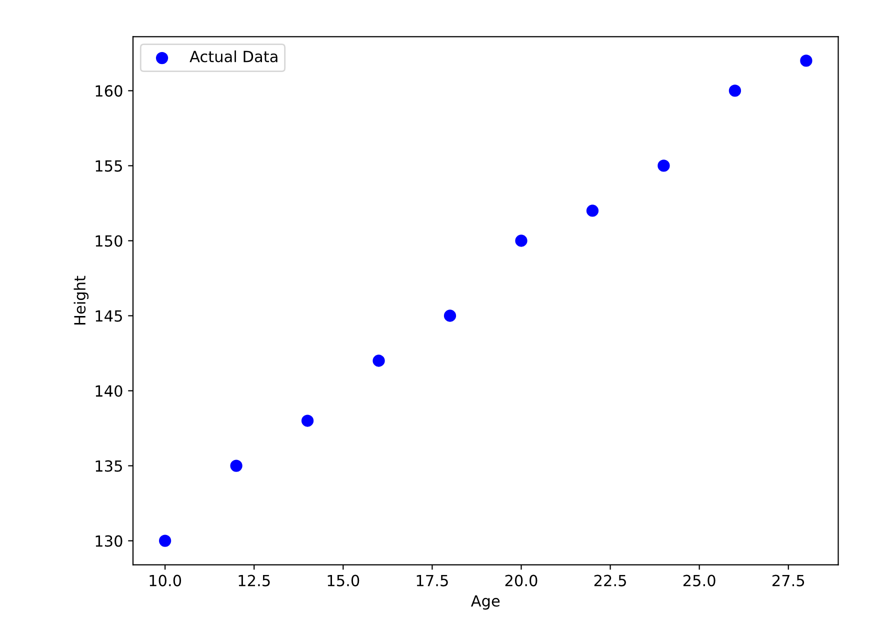 The height and width of the screenshot is (644, 875). Describe the element at coordinates (485, 602) in the screenshot. I see `x-axis-title: Age` at that location.